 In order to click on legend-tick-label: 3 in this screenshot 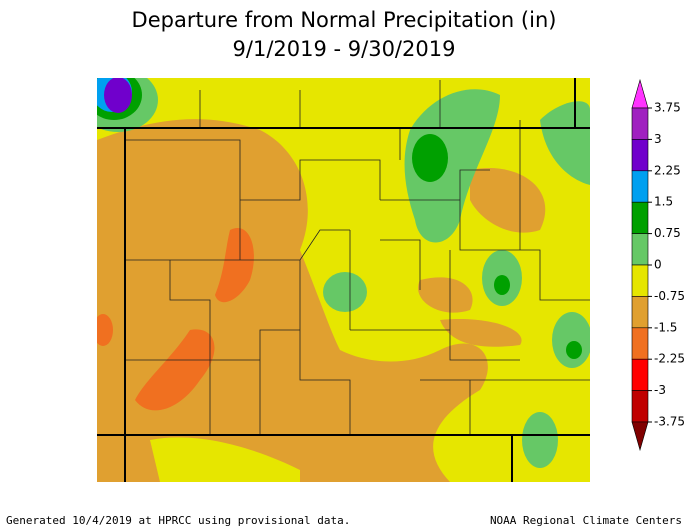, I will do `click(658, 139)`.